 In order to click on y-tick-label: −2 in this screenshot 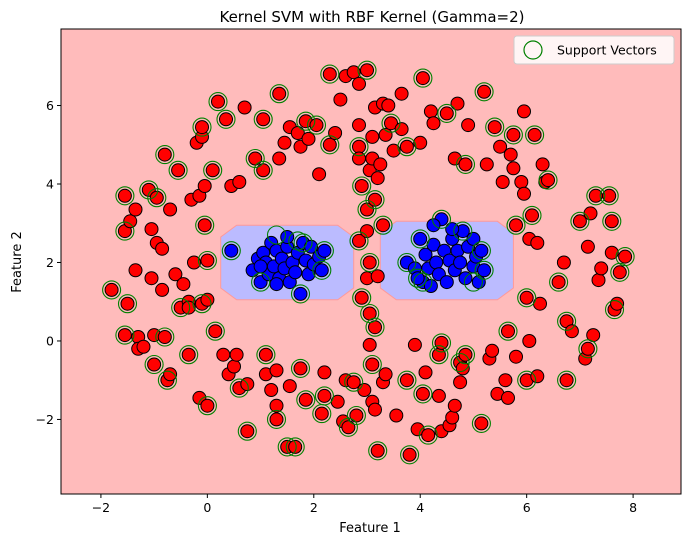, I will do `click(45, 419)`.